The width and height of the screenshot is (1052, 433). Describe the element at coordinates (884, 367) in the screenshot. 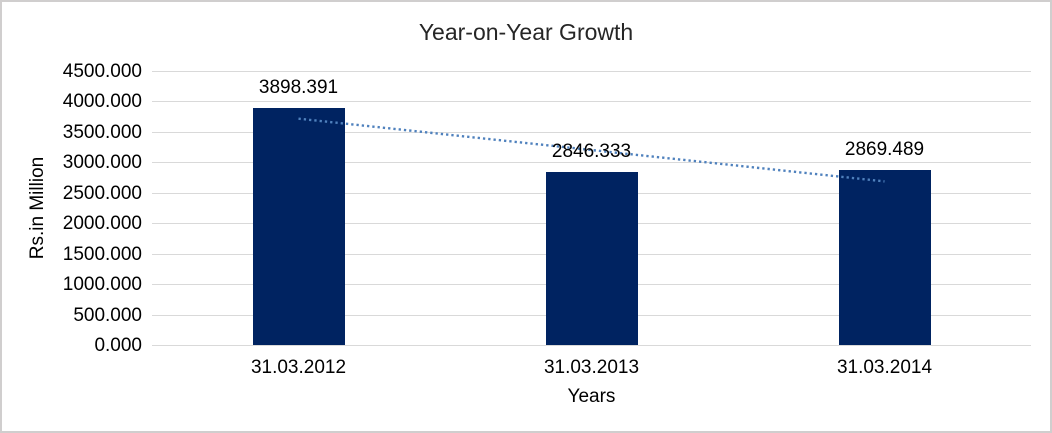

I see `x-tick-label: 31.03.2014` at that location.